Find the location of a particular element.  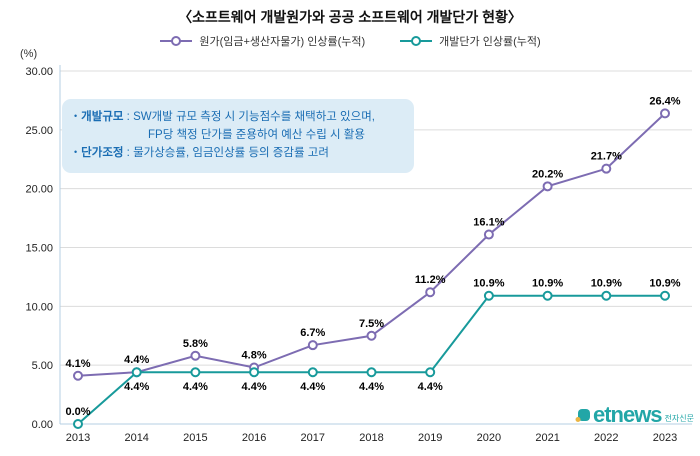

data-point-label: 16.1% is located at coordinates (488, 223).